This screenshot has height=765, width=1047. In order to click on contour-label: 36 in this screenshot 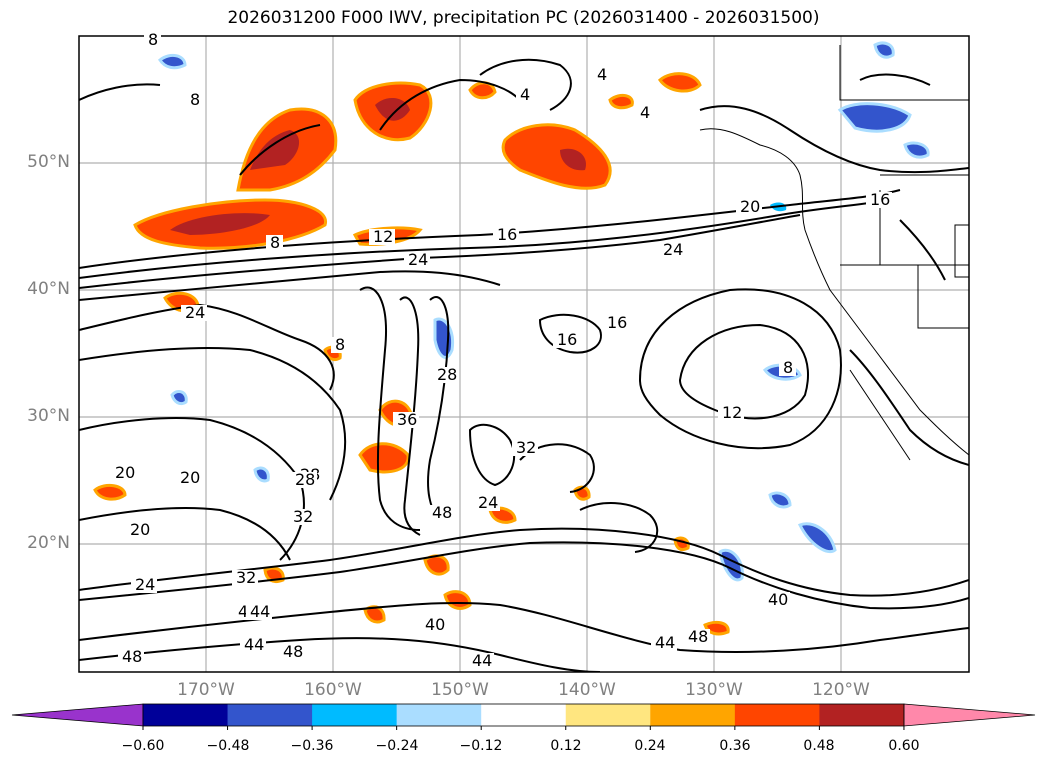, I will do `click(407, 419)`.